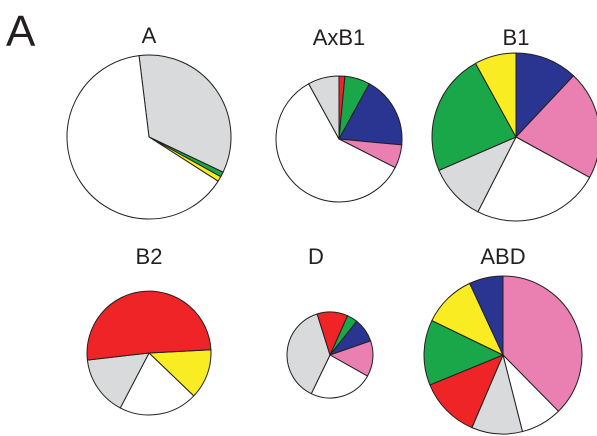 This screenshot has height=436, width=597. What do you see at coordinates (335, 143) in the screenshot?
I see `pie-slice-axb1-white` at bounding box center [335, 143].